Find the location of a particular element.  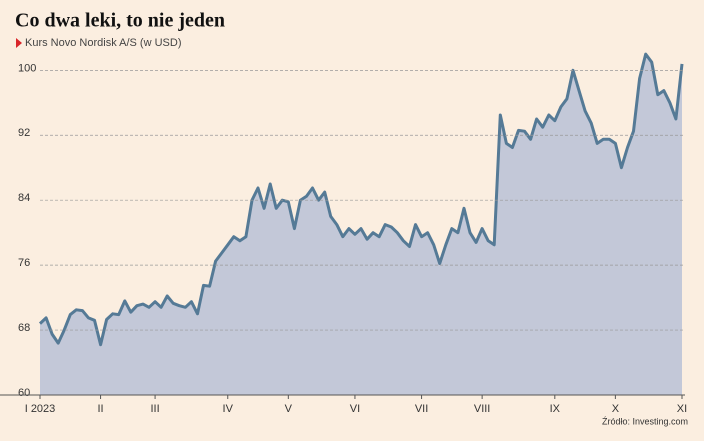

x-tick-label: II is located at coordinates (101, 409).